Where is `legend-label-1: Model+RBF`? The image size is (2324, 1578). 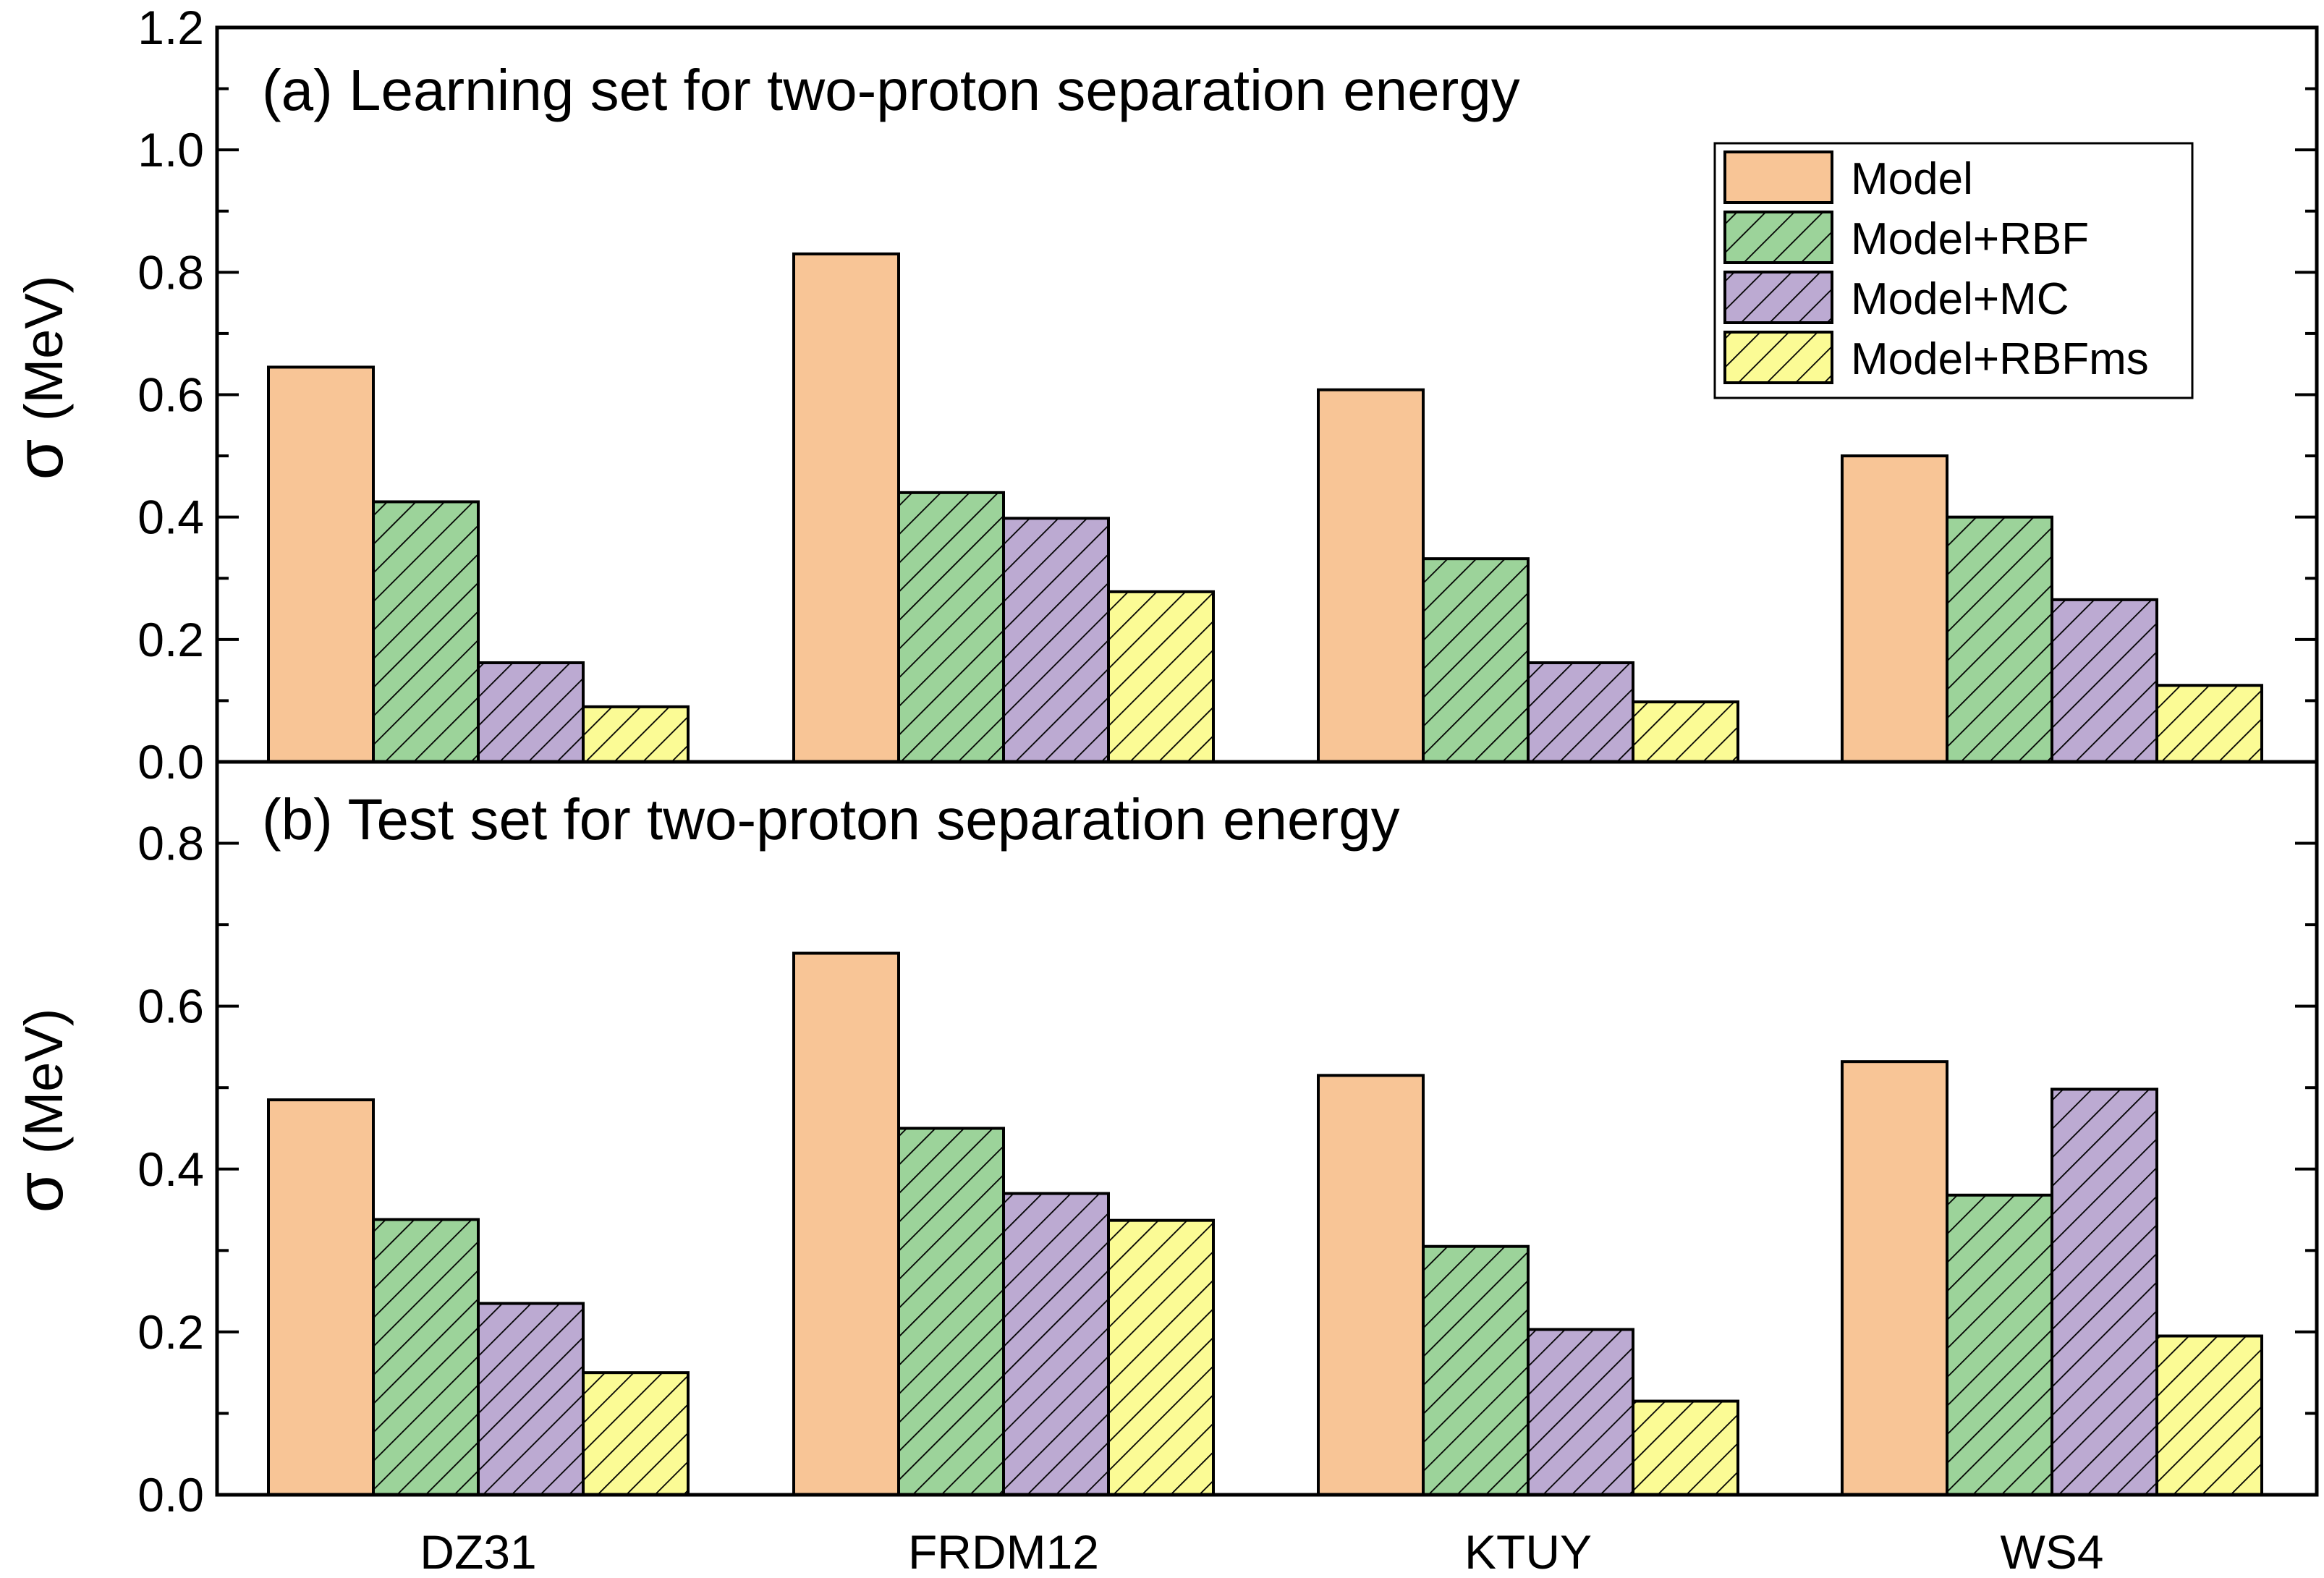
legend-label-1: Model+RBF is located at coordinates (1970, 239).